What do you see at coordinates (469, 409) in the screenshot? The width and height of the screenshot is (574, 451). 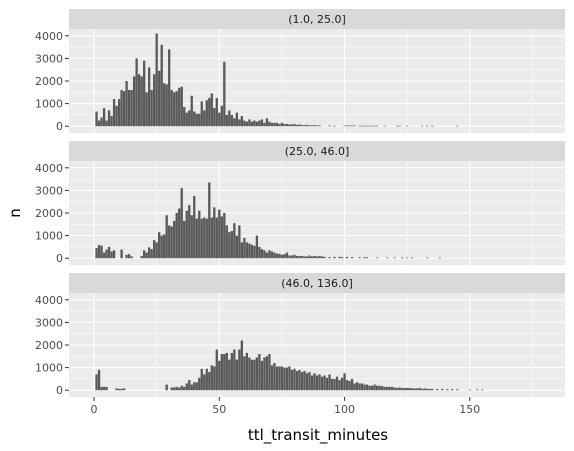 I see `x-tick-label: 150` at bounding box center [469, 409].